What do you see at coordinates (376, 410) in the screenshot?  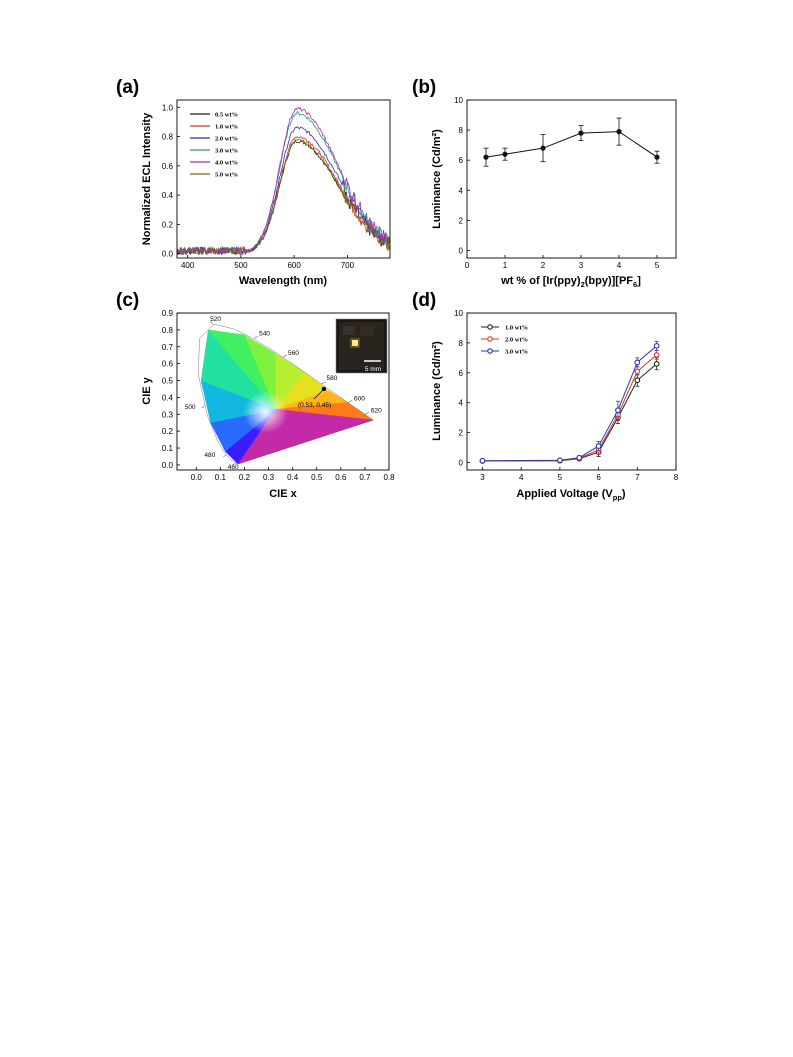 I see `wavelength-label: 620` at bounding box center [376, 410].